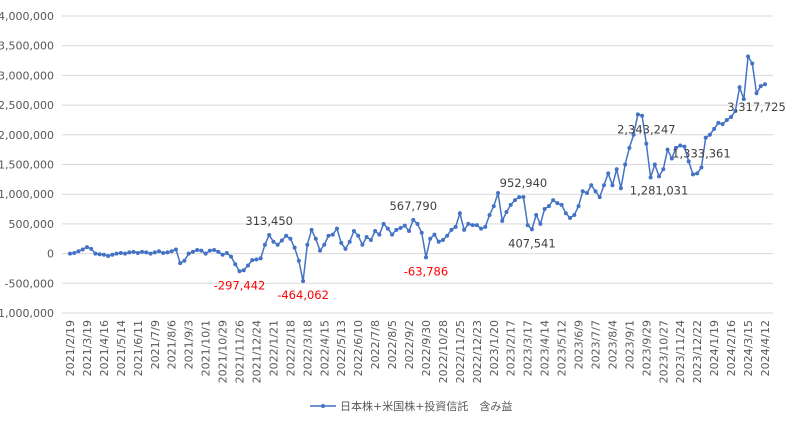  What do you see at coordinates (27, 135) in the screenshot?
I see `y-tick-label: 2,000,000` at bounding box center [27, 135].